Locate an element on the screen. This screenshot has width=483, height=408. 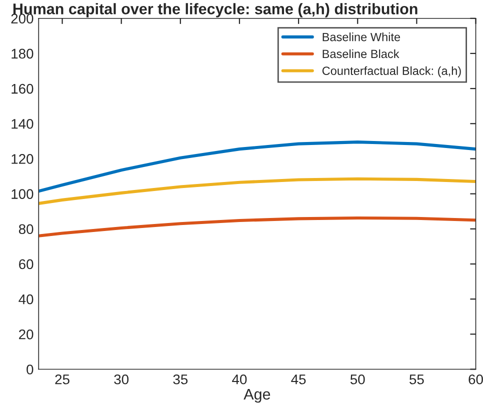
x-tick-label: 50 is located at coordinates (357, 379).